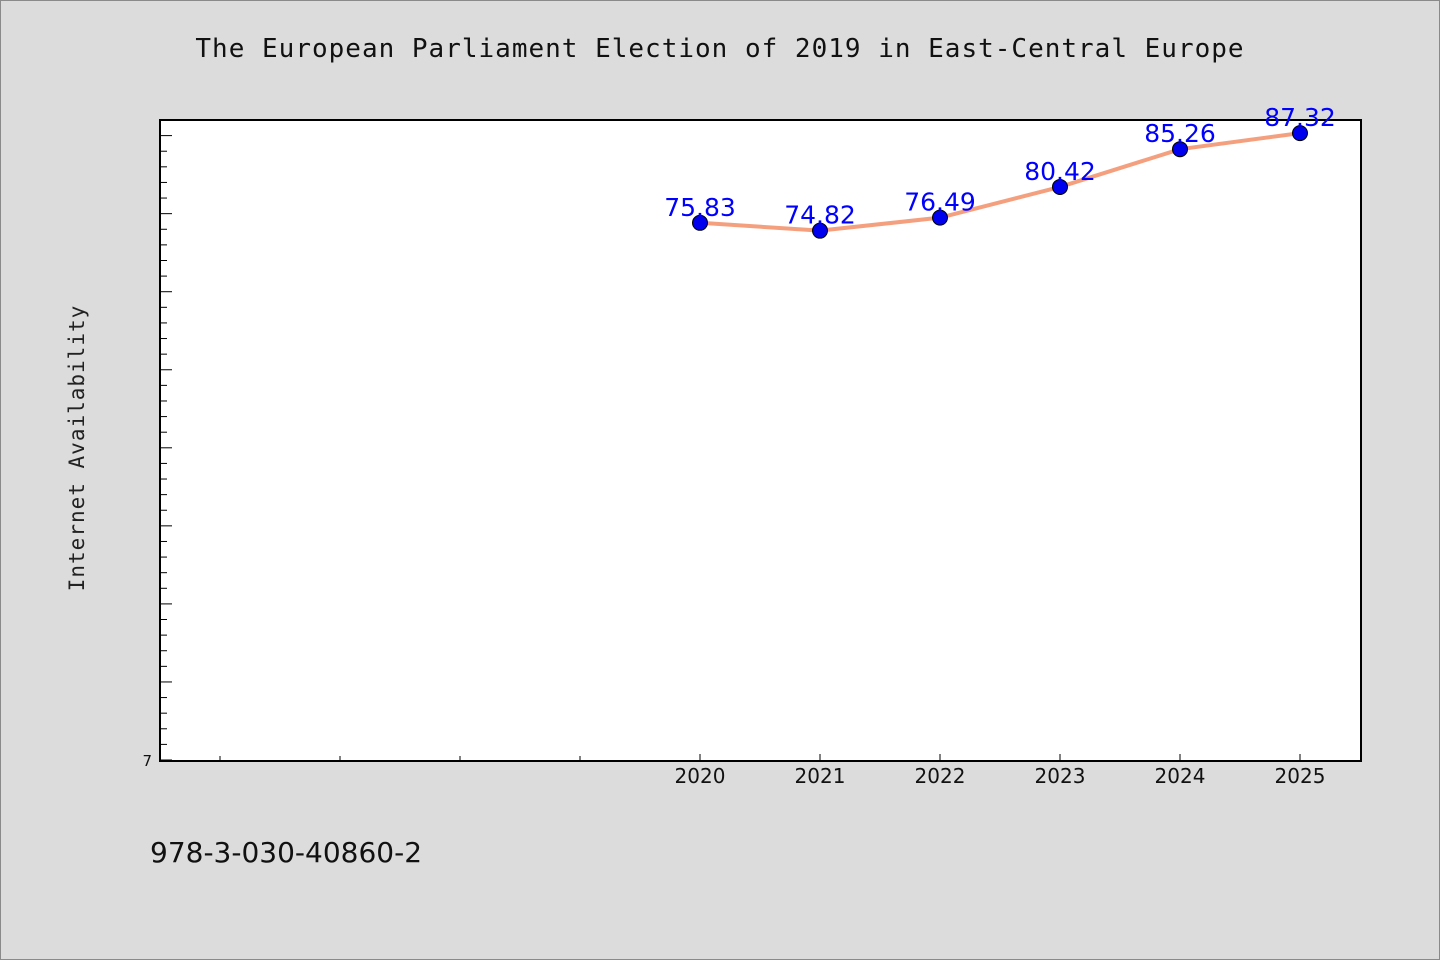 Image resolution: width=1440 pixels, height=960 pixels. What do you see at coordinates (1180, 776) in the screenshot?
I see `x-tick-label: 2024` at bounding box center [1180, 776].